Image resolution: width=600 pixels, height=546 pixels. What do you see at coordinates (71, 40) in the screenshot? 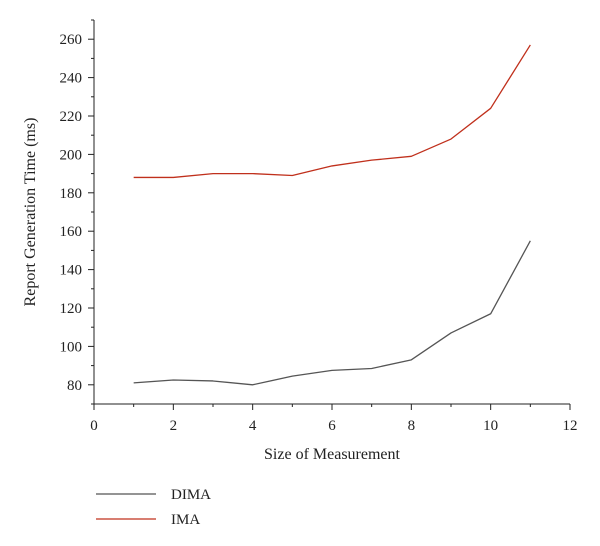
I see `y-tick-label: 260` at bounding box center [71, 40].